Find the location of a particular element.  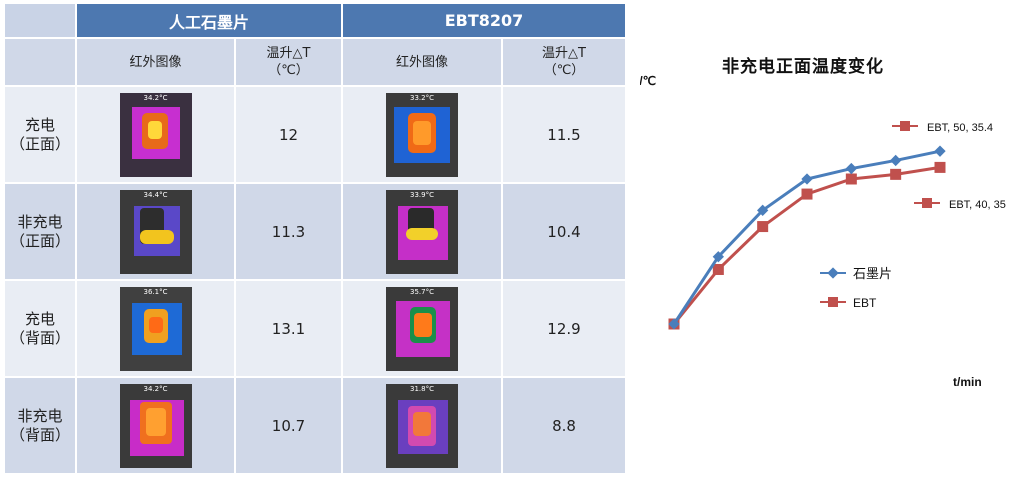

col-dt-a-line1: 温升△T is located at coordinates (288, 53).